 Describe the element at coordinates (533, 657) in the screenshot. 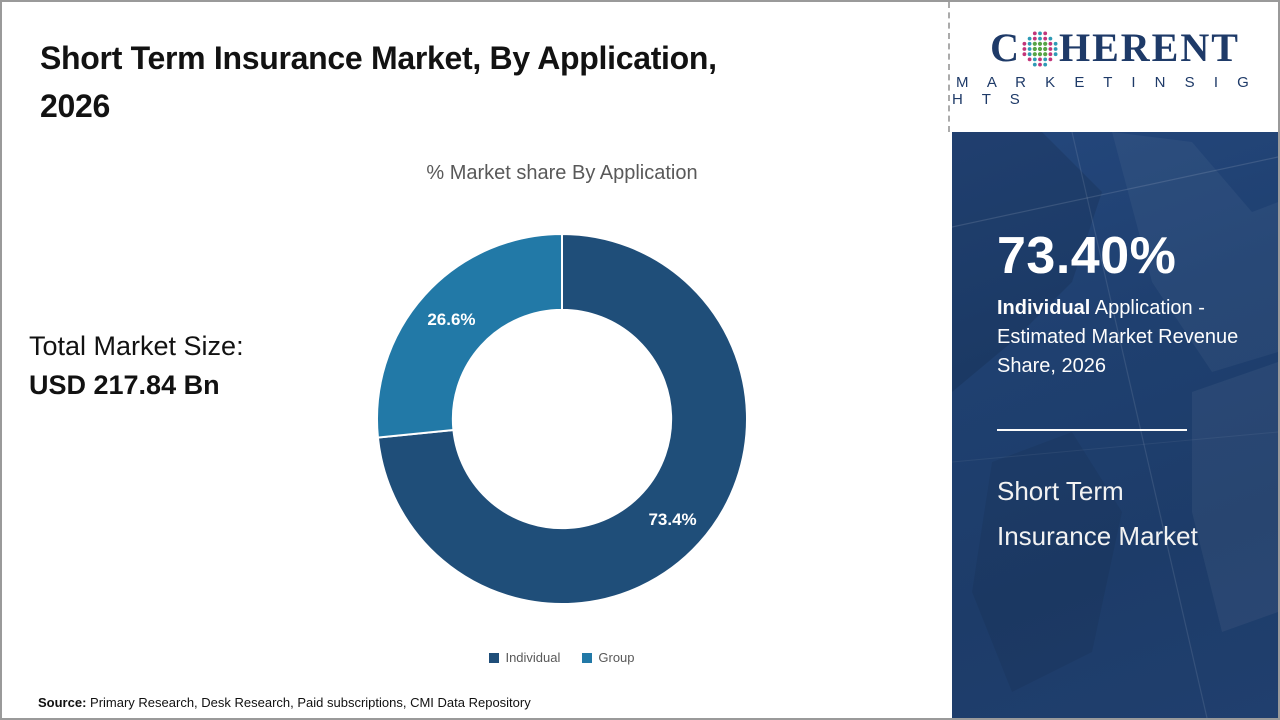

I see `legend-label-individual: Individual` at that location.